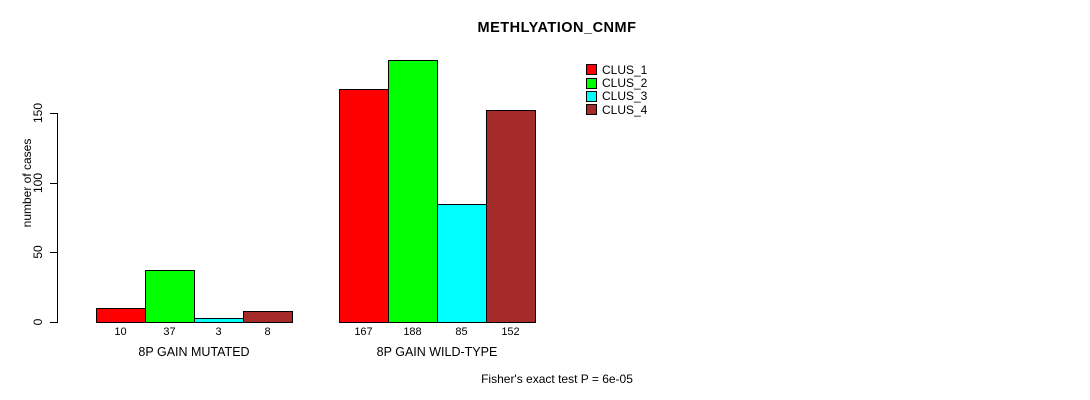 The width and height of the screenshot is (1090, 400). I want to click on legend-label: CLUS_3, so click(625, 96).